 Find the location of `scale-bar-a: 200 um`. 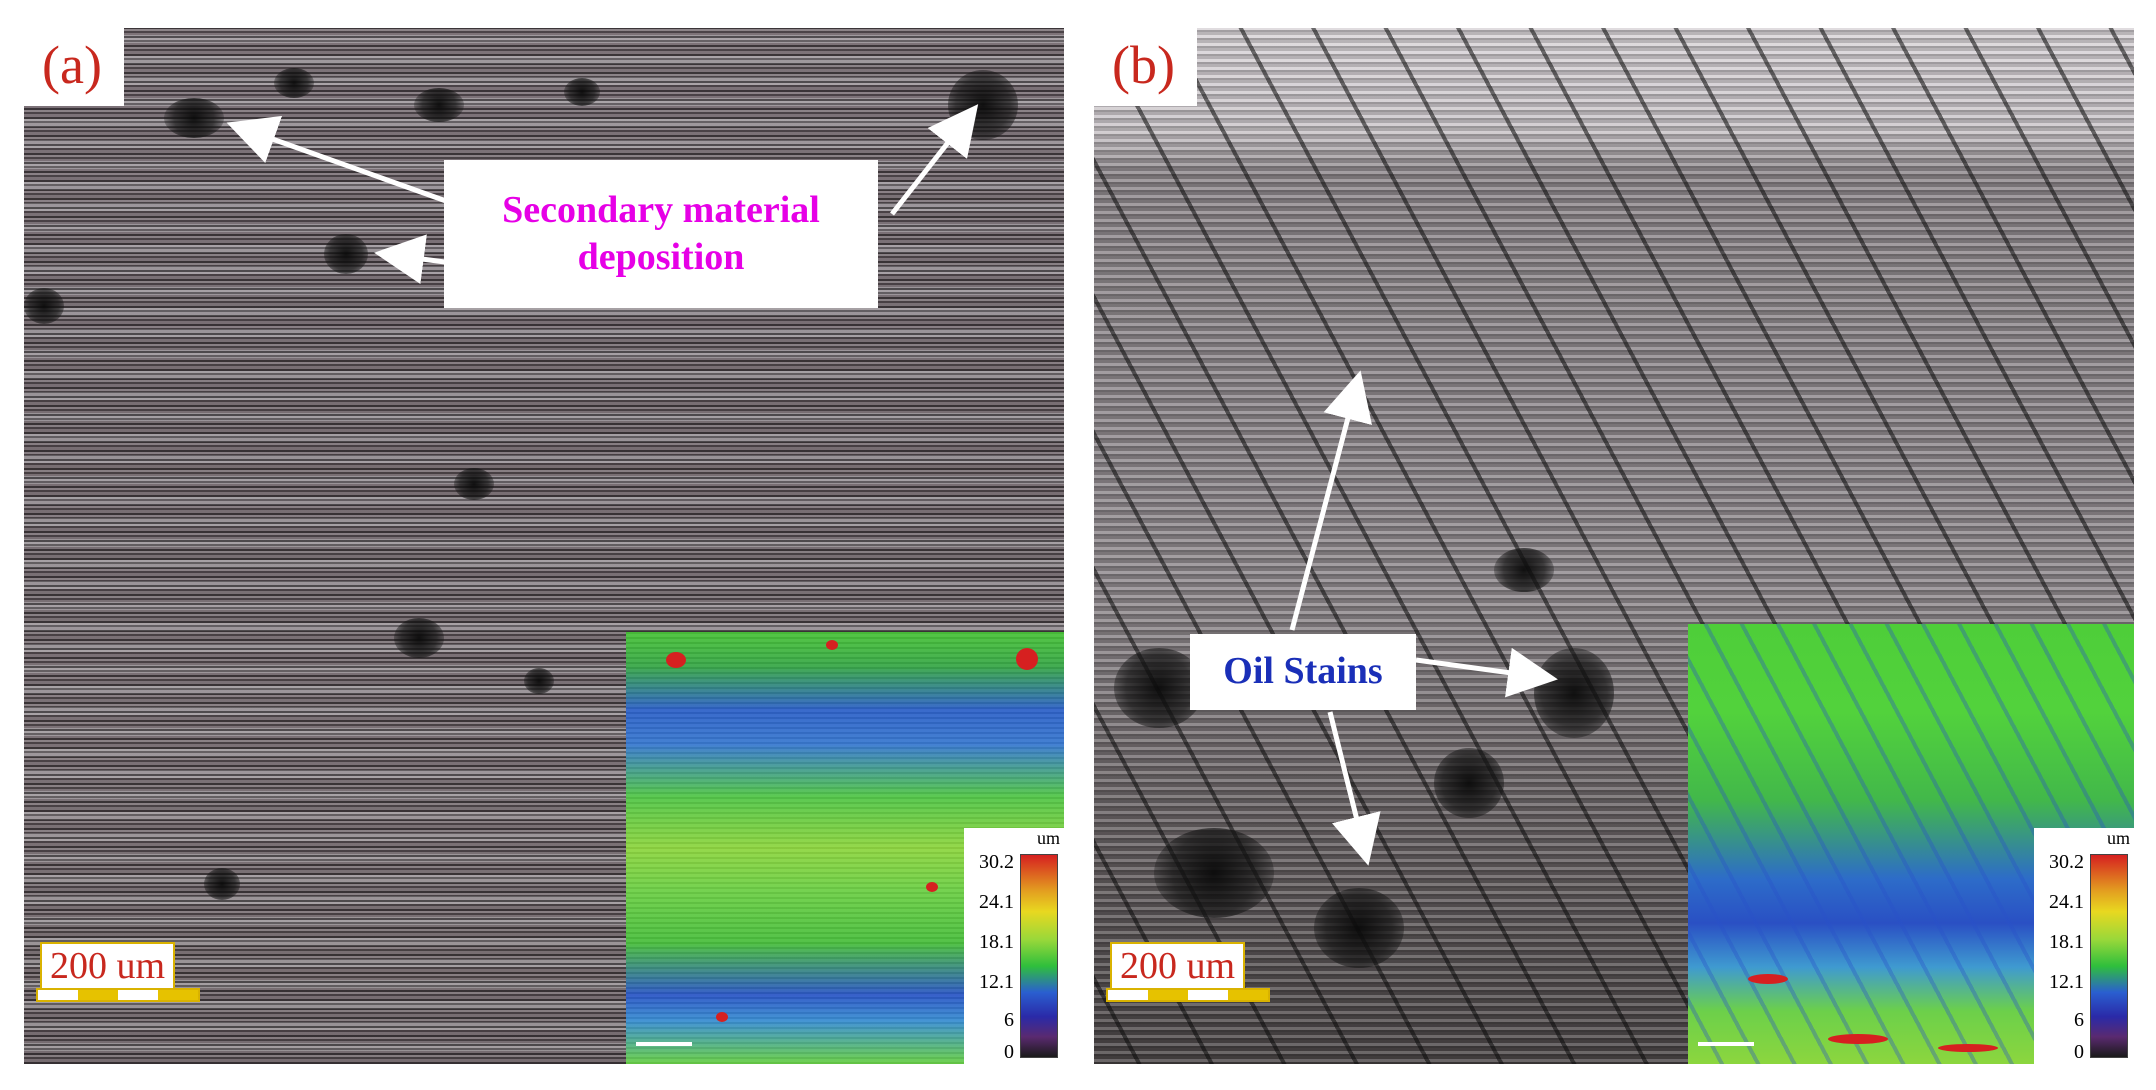

scale-bar-a: 200 um is located at coordinates (120, 974).